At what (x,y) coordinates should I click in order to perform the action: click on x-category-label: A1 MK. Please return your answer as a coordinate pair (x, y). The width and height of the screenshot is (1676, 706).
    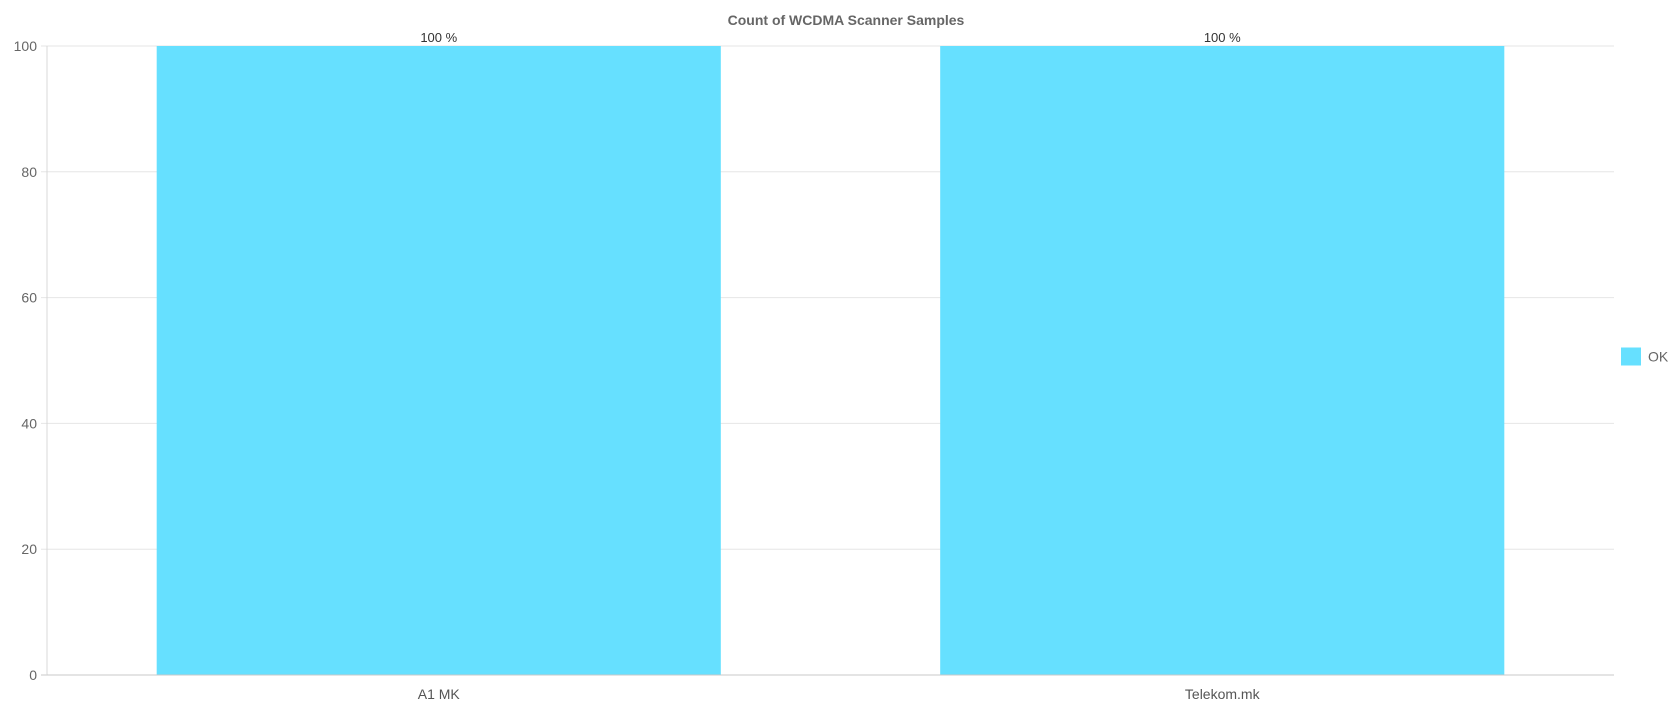
    Looking at the image, I should click on (439, 694).